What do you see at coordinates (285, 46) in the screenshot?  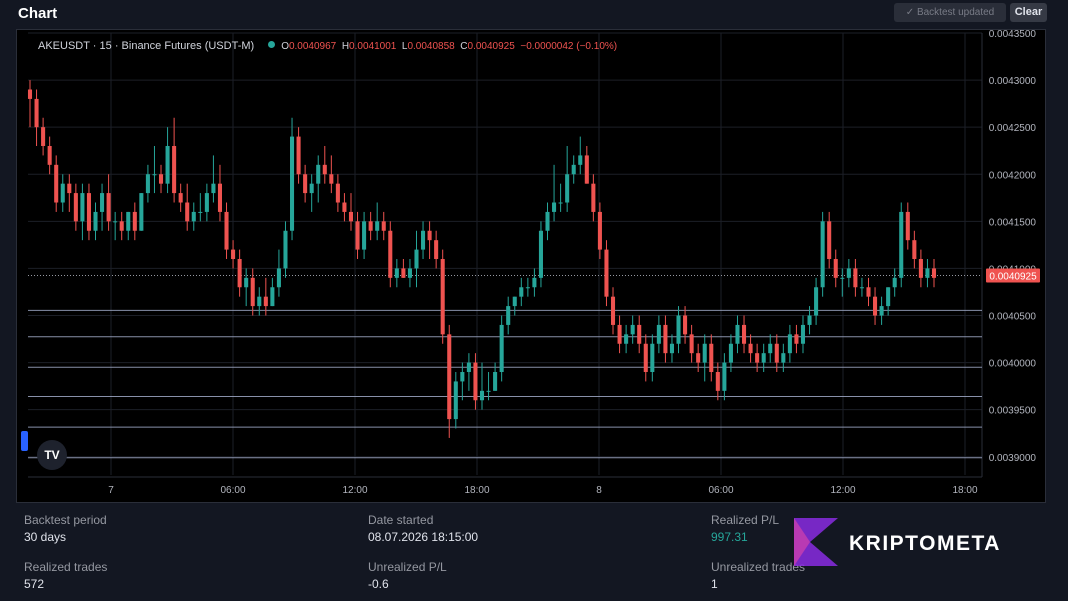 I see `open-label: O` at bounding box center [285, 46].